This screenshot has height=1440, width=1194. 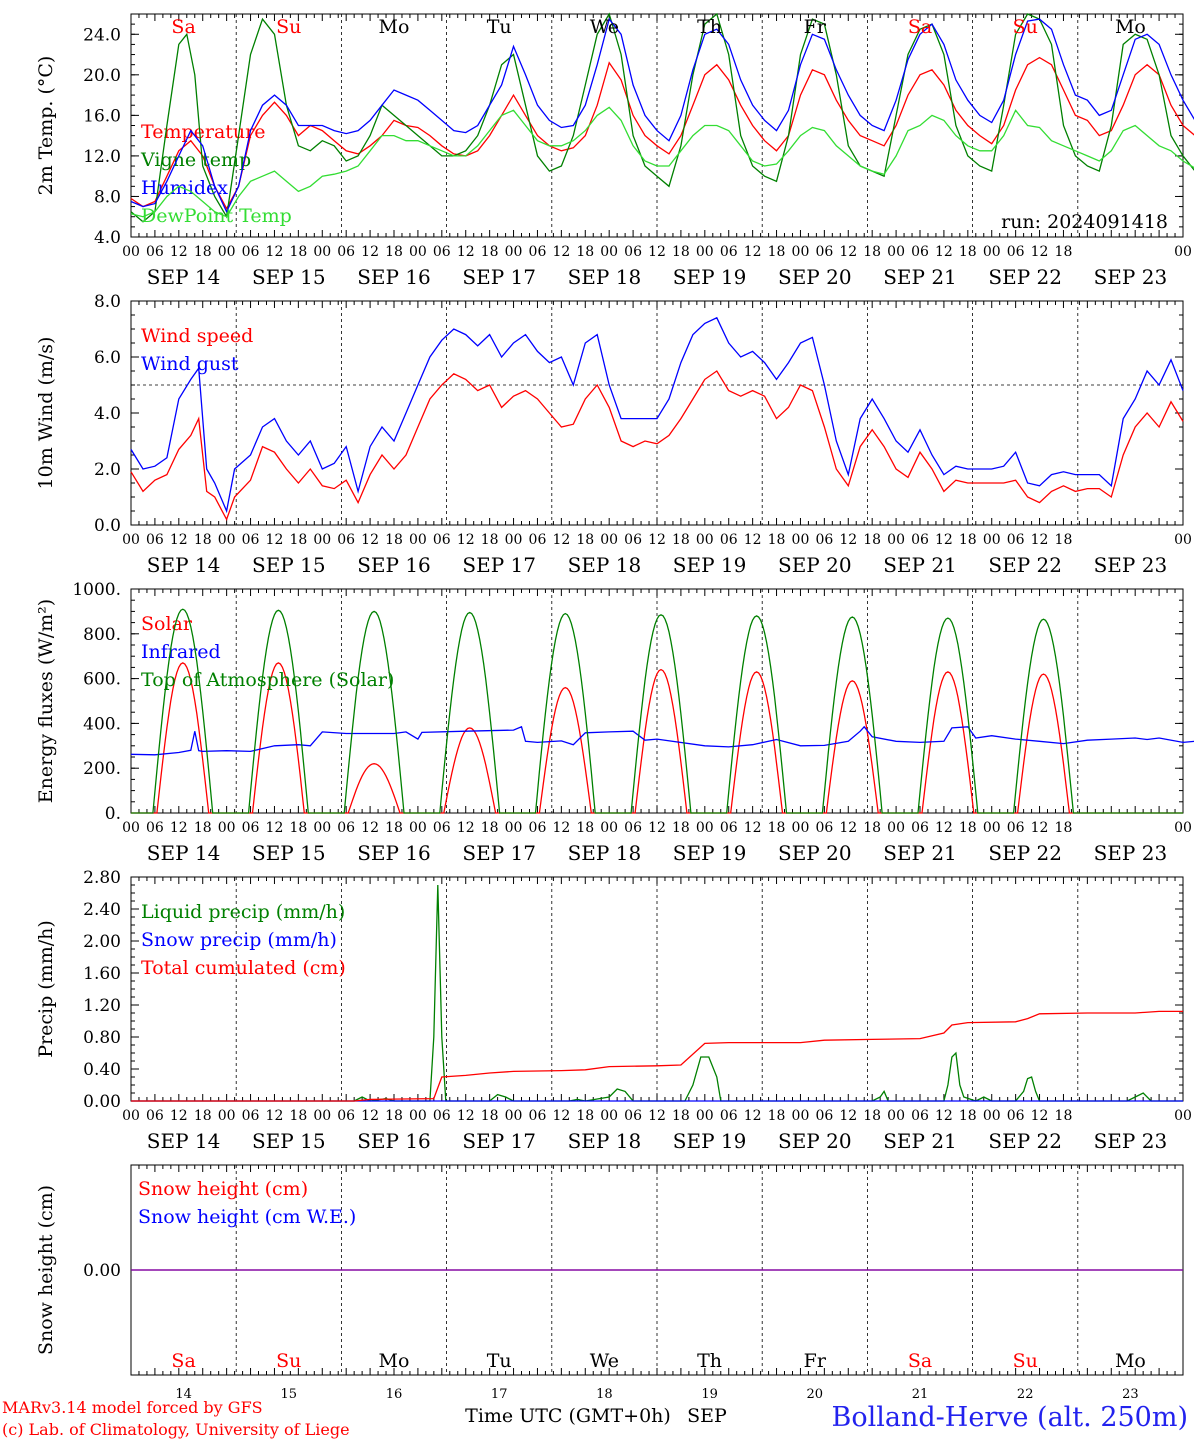 What do you see at coordinates (102, 1006) in the screenshot?
I see `y-tick-label: 1.20` at bounding box center [102, 1006].